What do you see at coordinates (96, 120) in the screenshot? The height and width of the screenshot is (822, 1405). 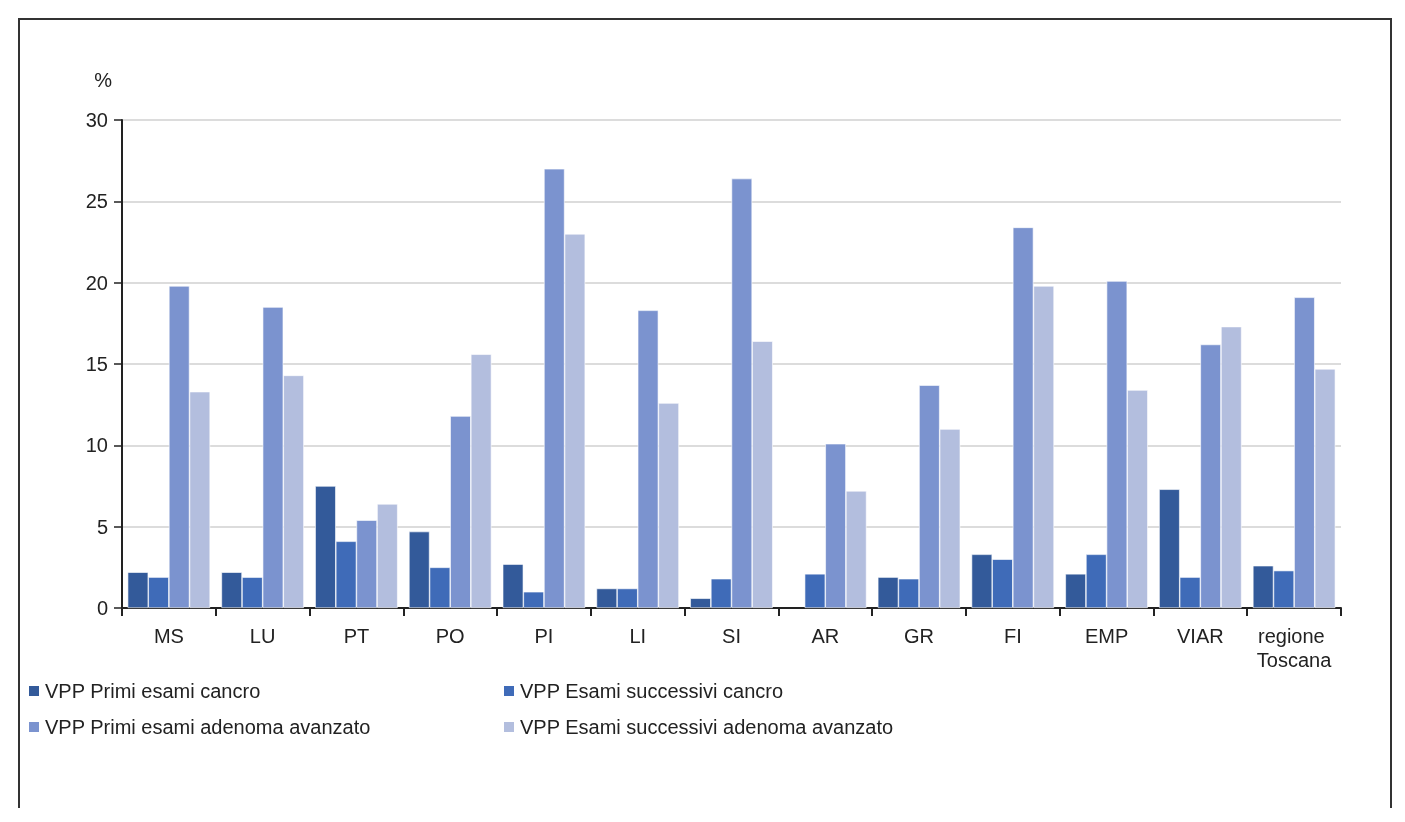 I see `y-tick-label: 30` at bounding box center [96, 120].